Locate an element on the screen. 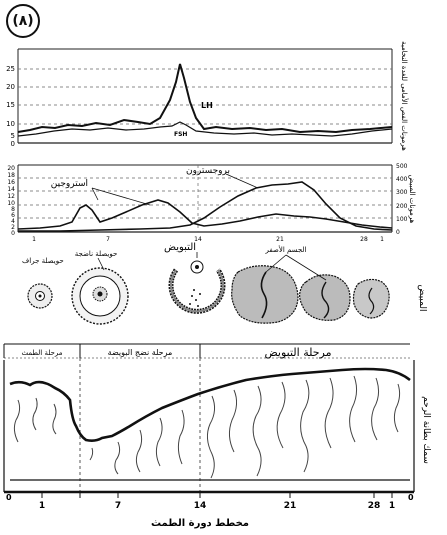  fsh-label: FSH is located at coordinates (180, 134).